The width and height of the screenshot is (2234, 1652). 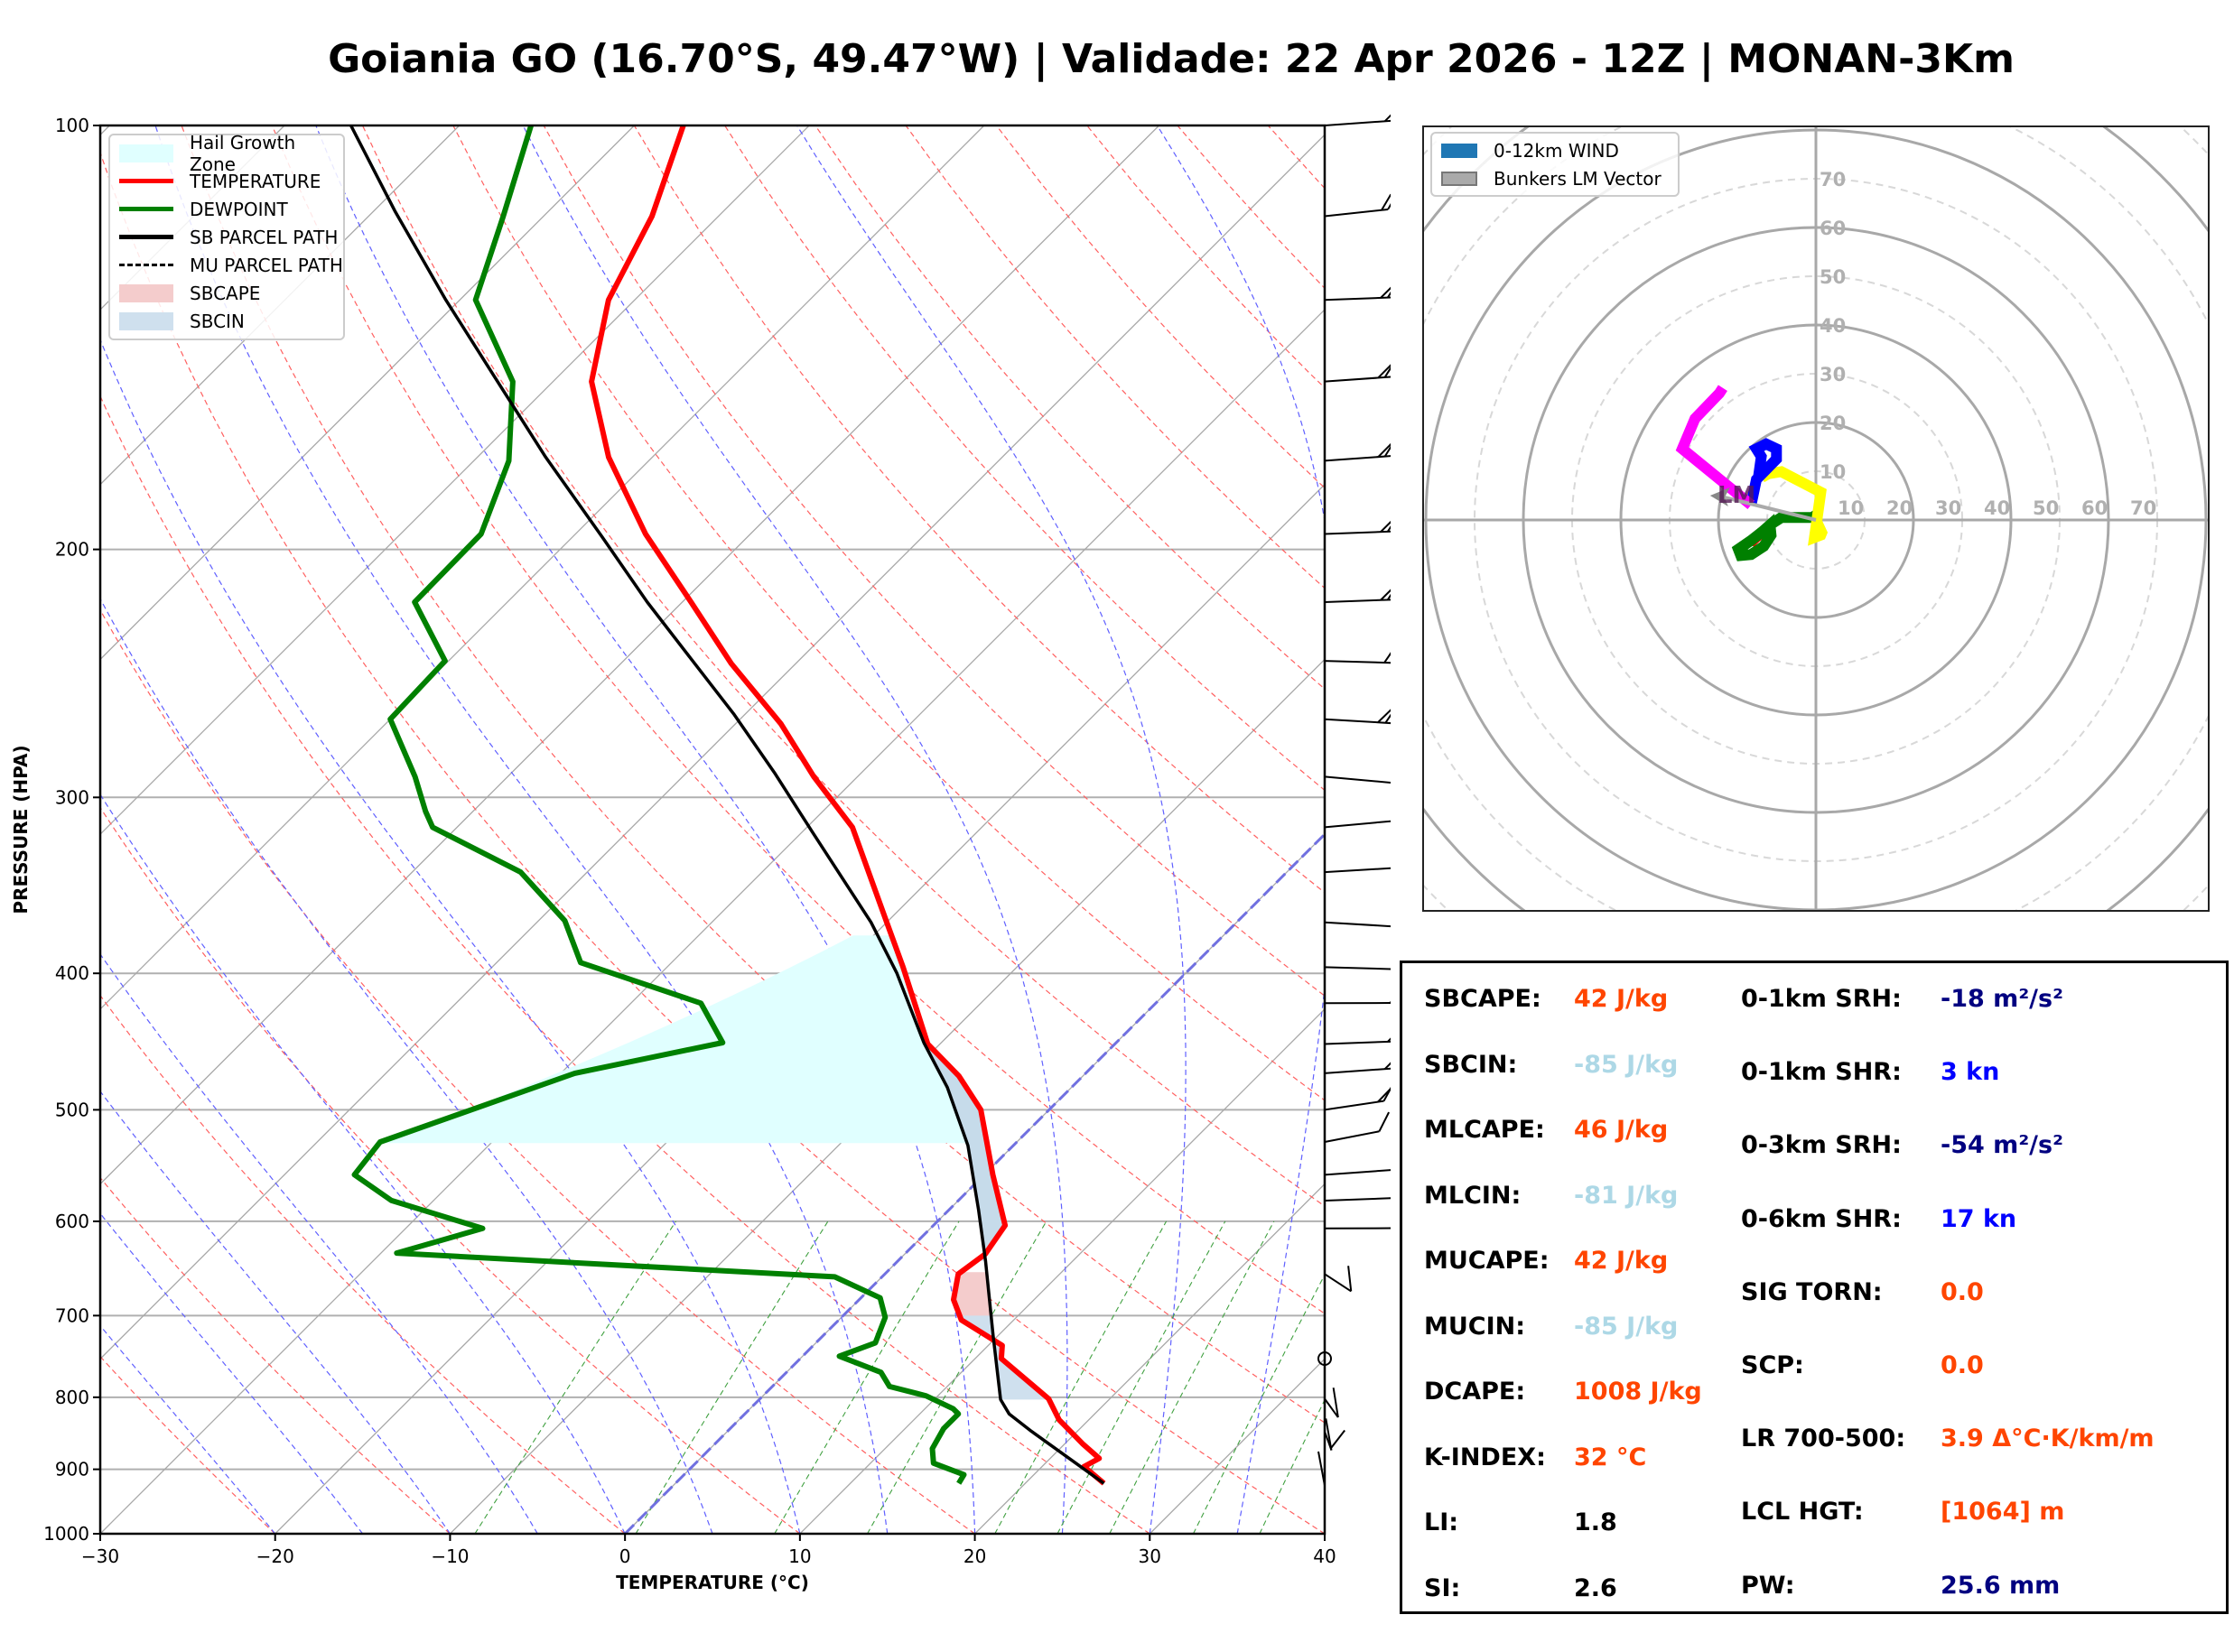 I want to click on stat-label: LR 700-500:, so click(x=1824, y=1439).